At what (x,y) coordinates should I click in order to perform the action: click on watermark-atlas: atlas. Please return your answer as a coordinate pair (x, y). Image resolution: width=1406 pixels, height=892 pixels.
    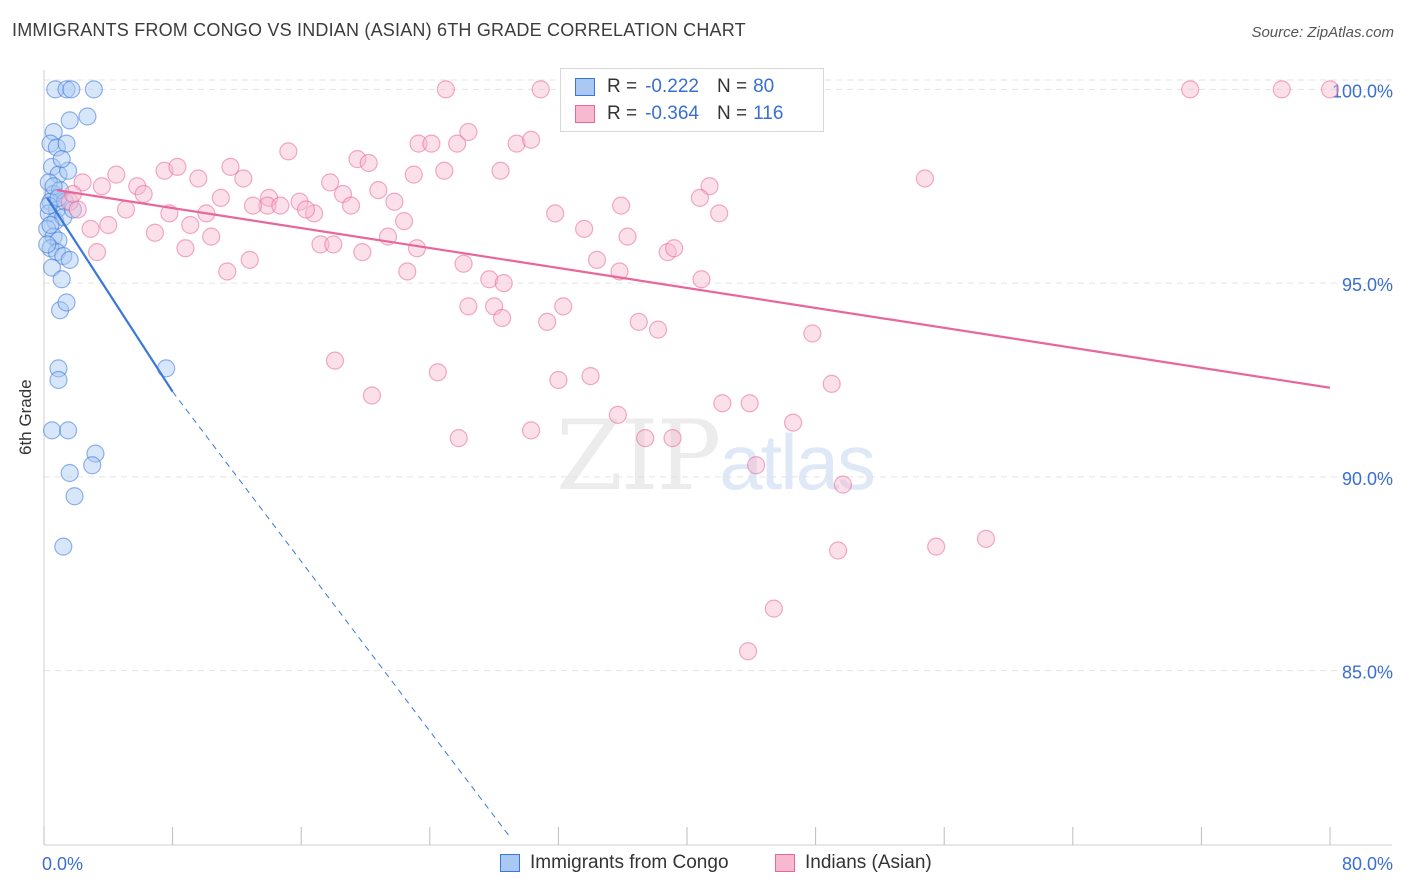
    Looking at the image, I should click on (797, 462).